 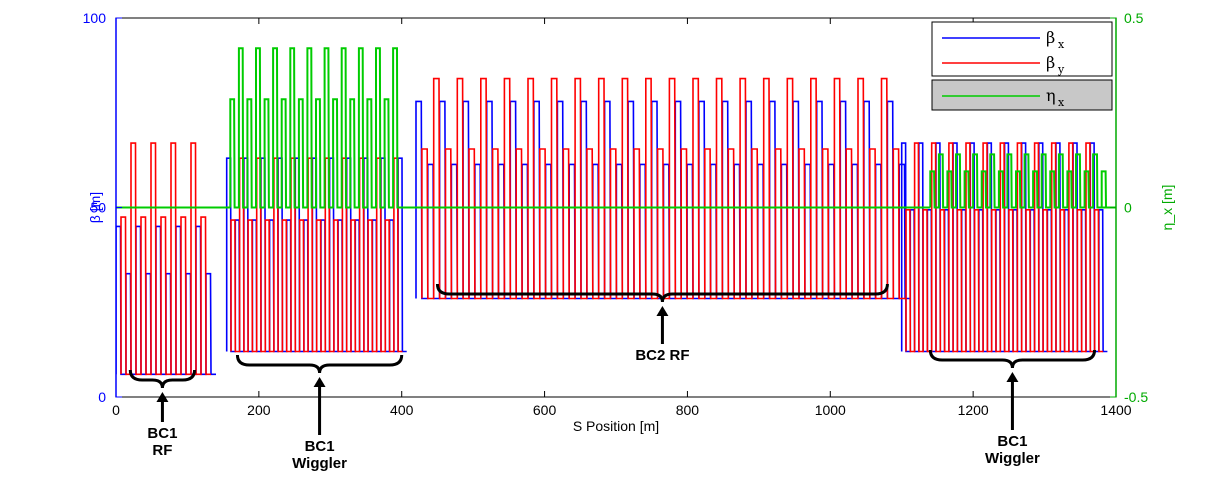 I want to click on legend: β xβ yη x, so click(x=1022, y=66).